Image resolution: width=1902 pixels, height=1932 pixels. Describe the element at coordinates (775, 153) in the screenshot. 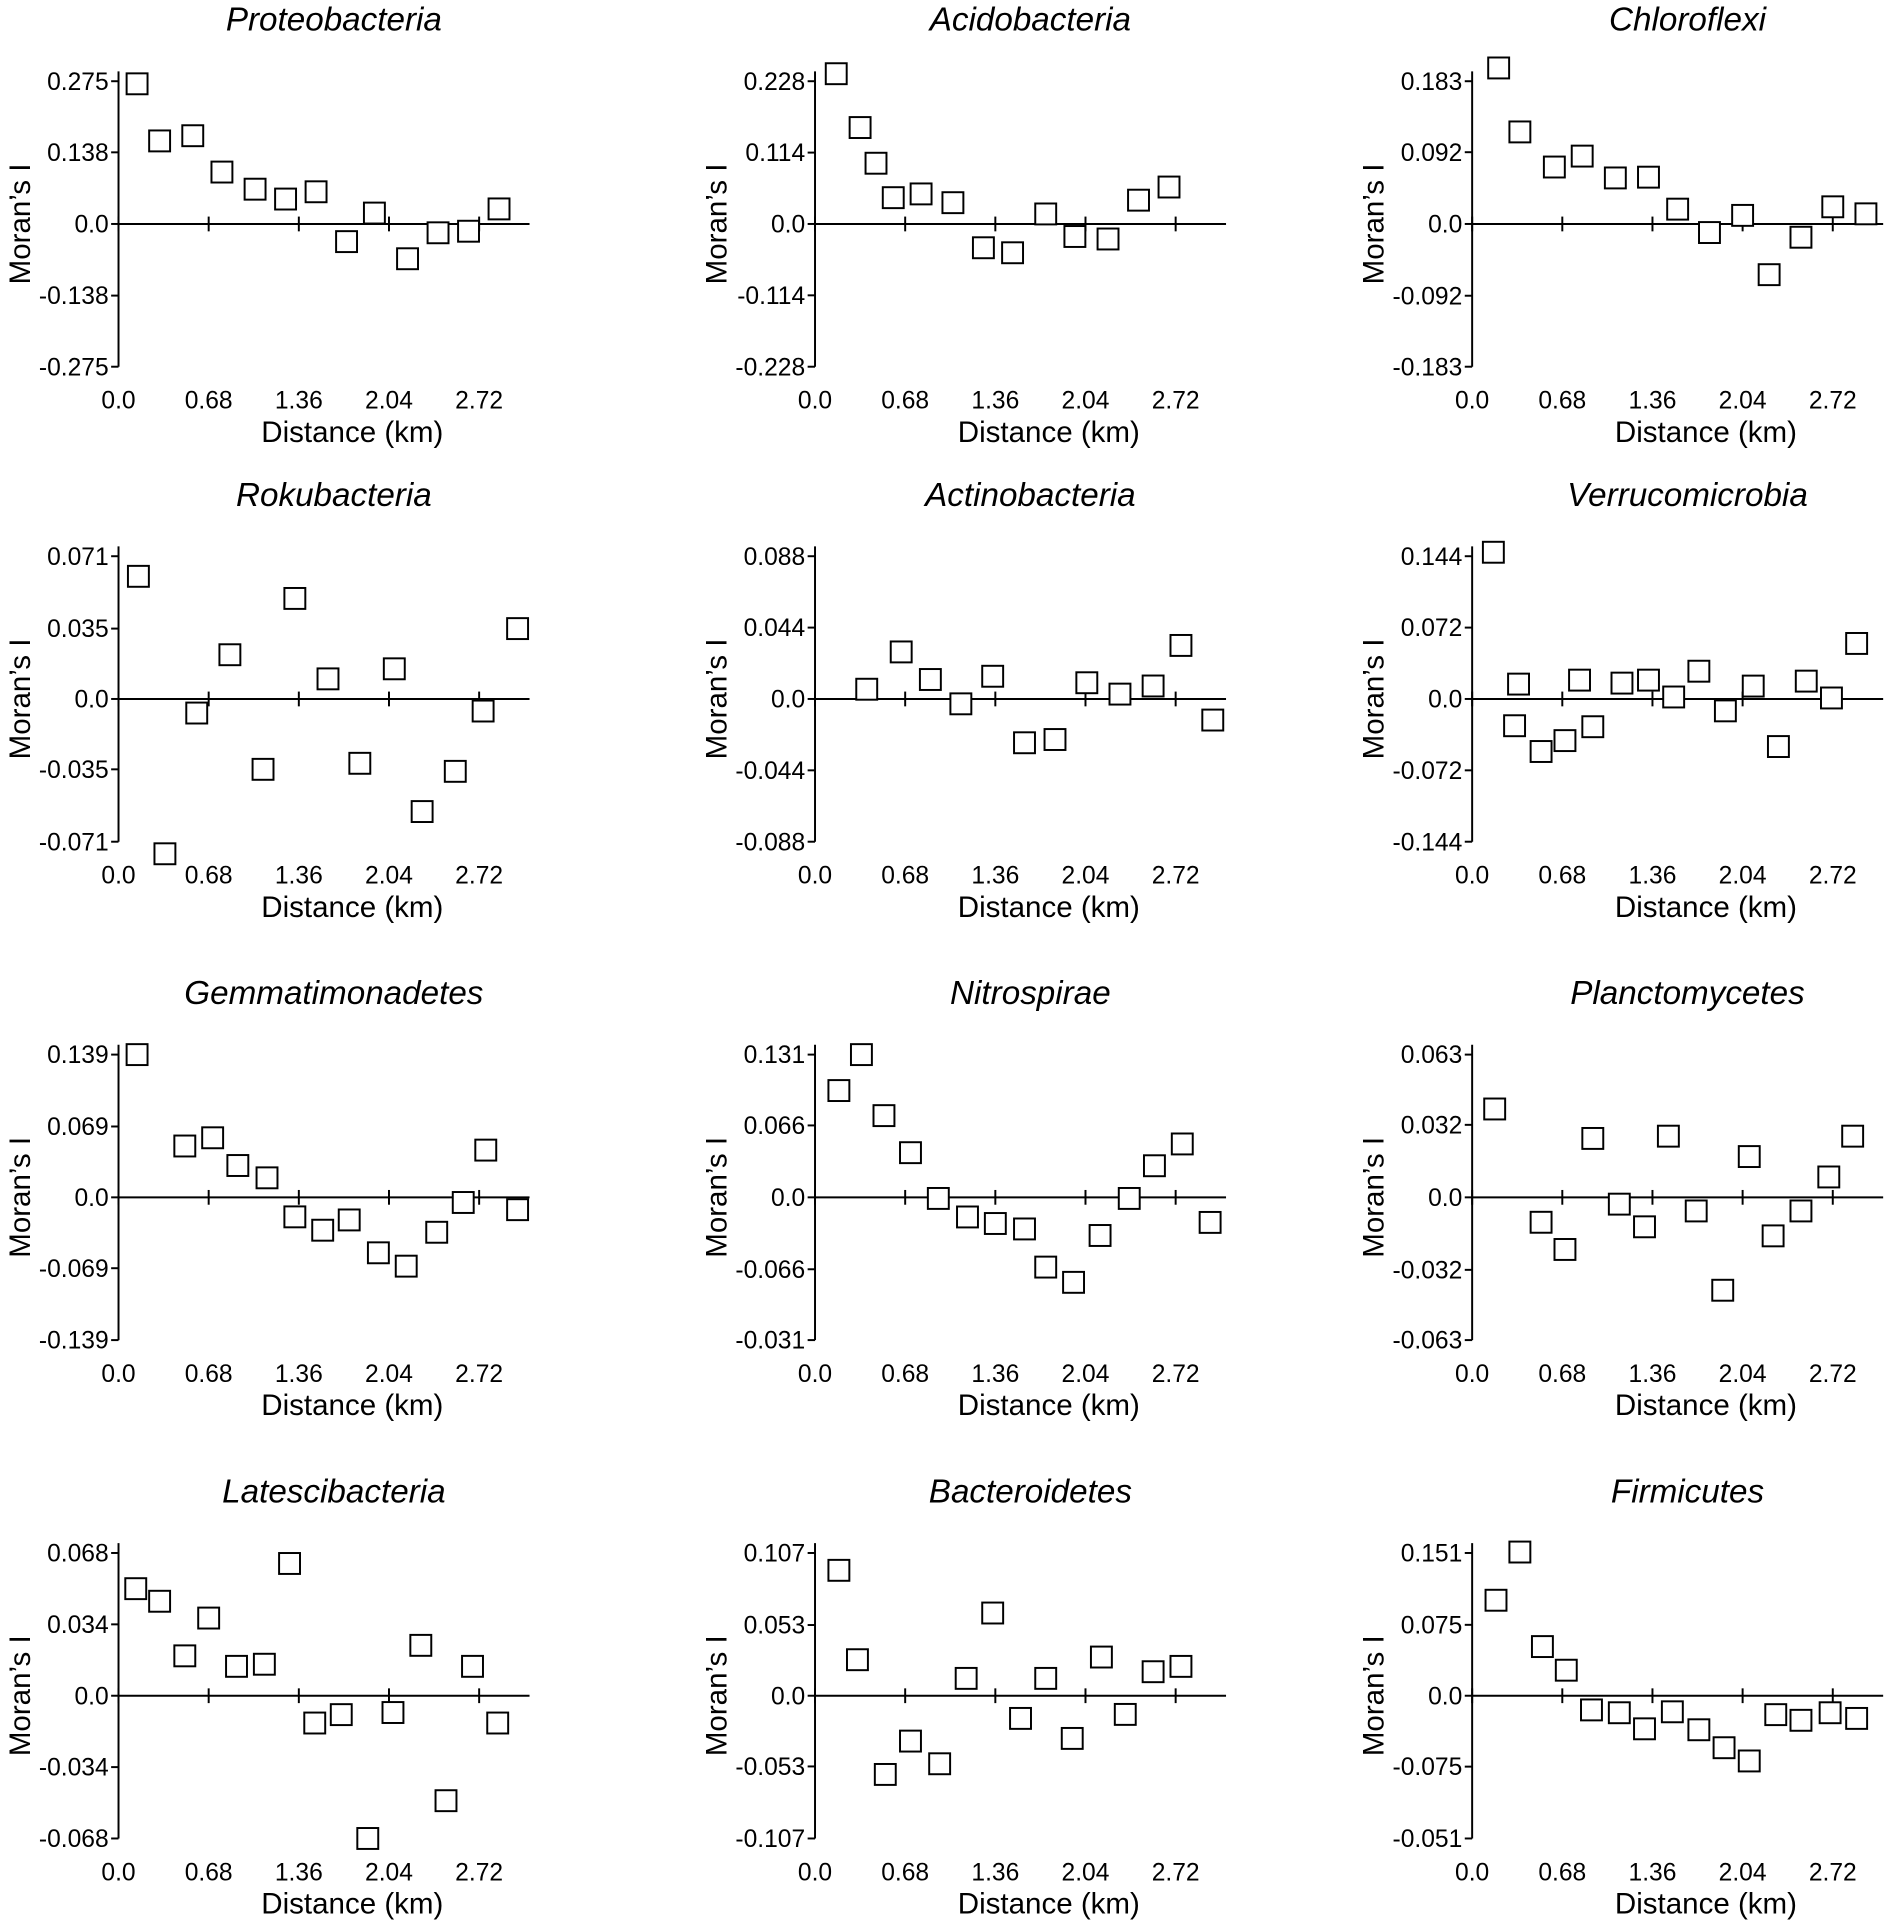

I see `y-tick-label: 0.114` at that location.